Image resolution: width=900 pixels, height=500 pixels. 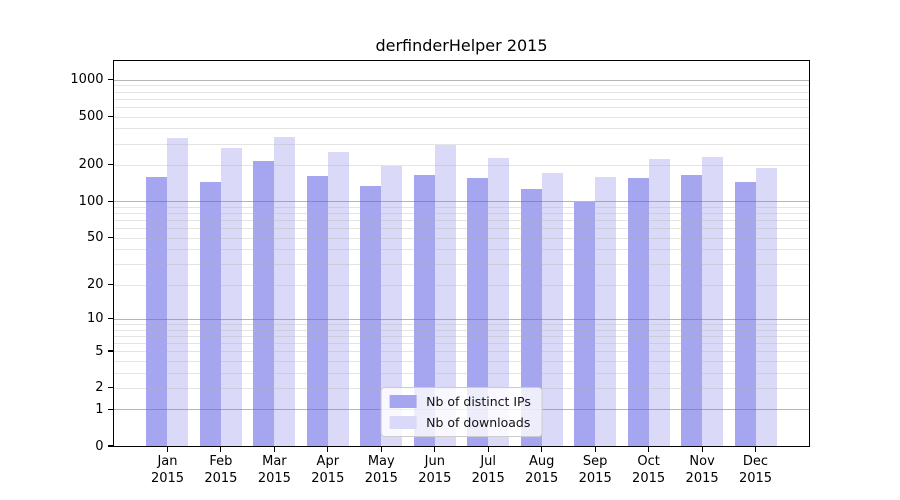 I want to click on legend-label-downloads: Nb of downloads, so click(x=478, y=422).